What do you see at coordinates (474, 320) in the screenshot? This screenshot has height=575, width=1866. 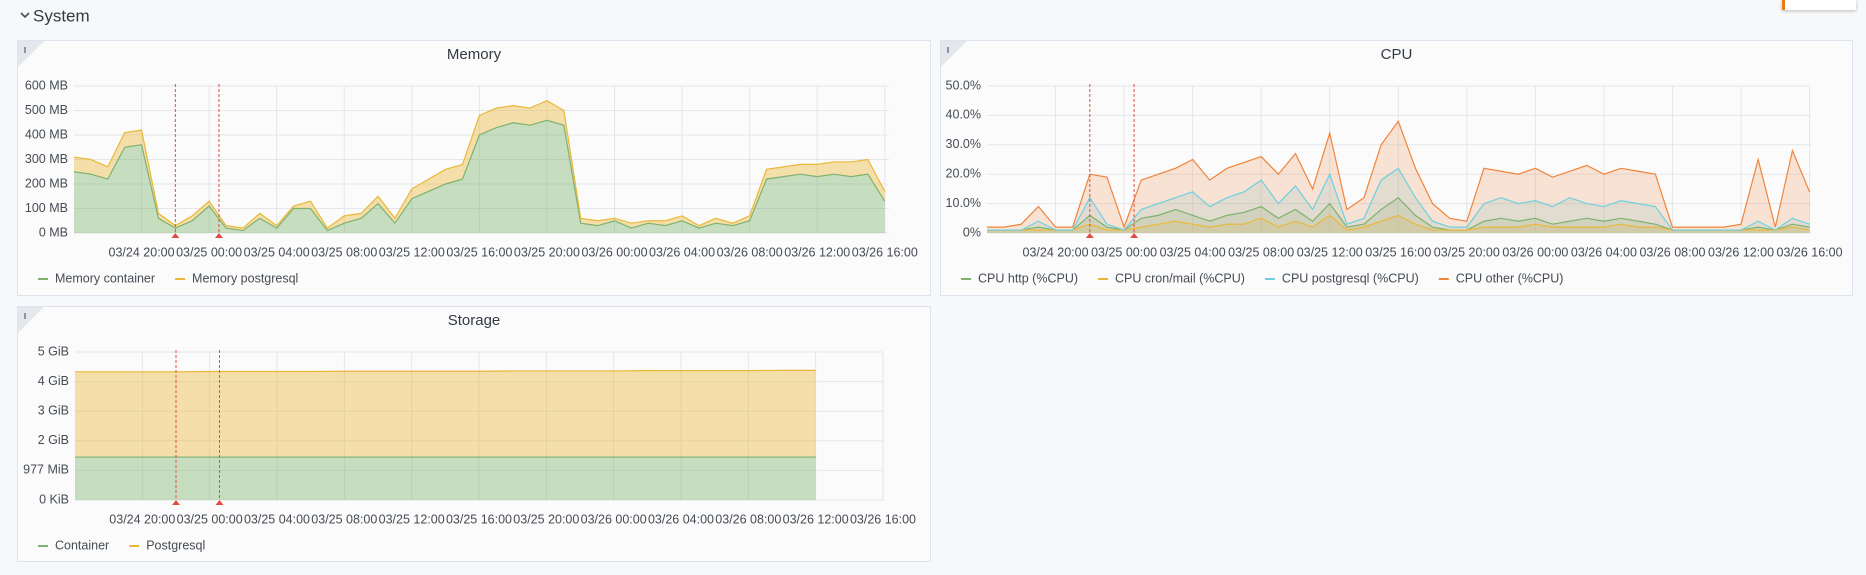 I see `panel-title: Storage` at bounding box center [474, 320].